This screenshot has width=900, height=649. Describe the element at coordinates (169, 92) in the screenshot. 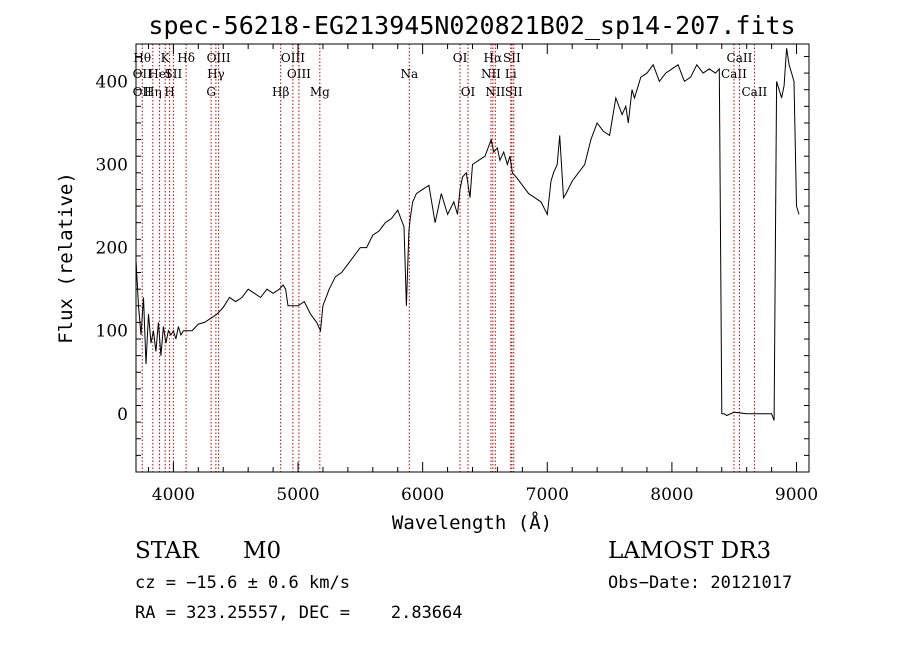

I see `marker-label: H` at that location.